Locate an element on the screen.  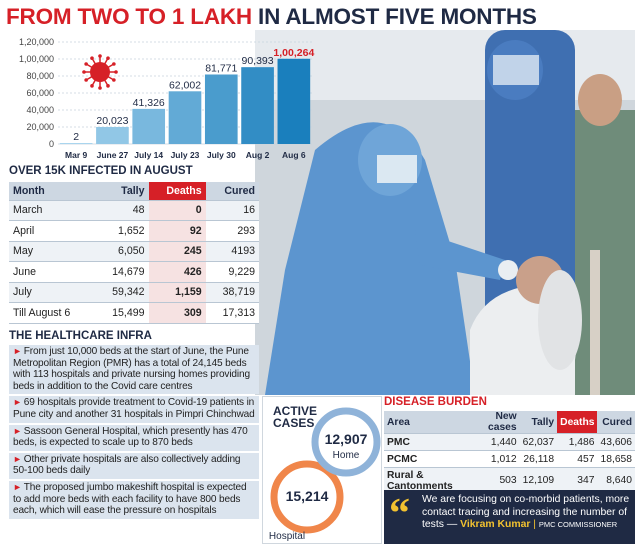
quote-mark-icon: “ is located at coordinates (399, 514).